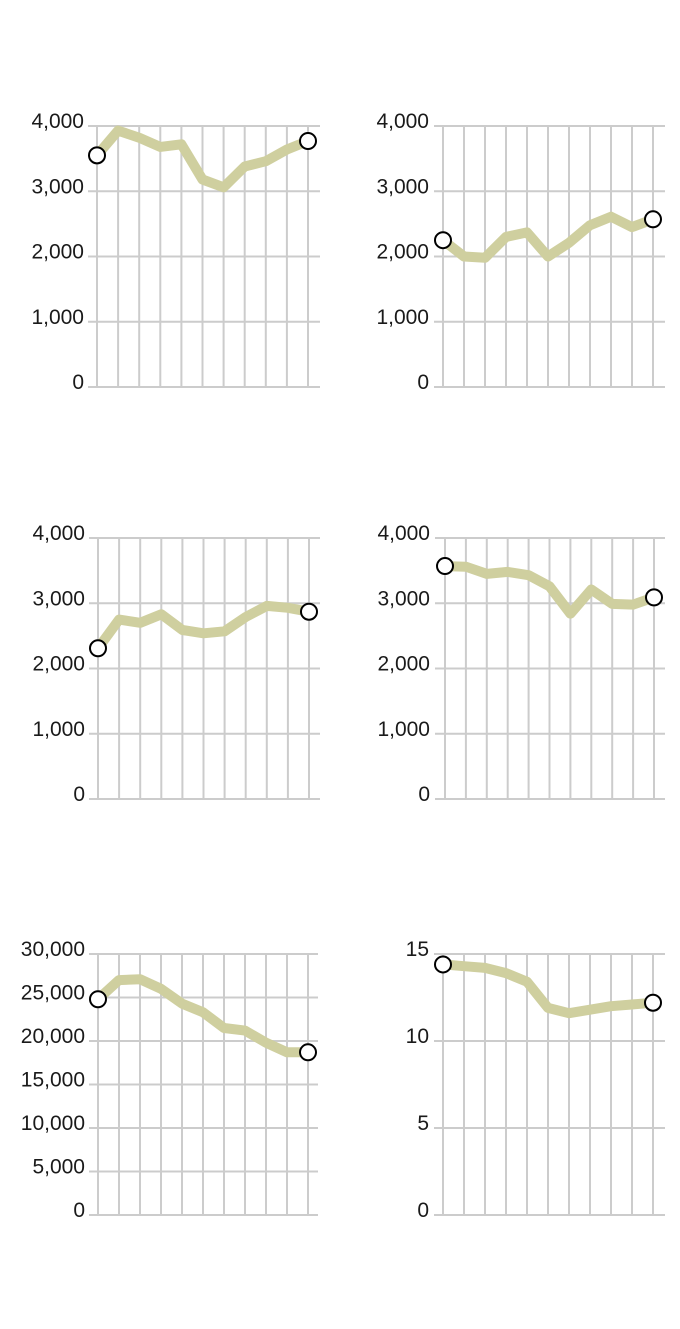 The width and height of the screenshot is (680, 1329). I want to click on y-tick-label: 25,000, so click(53, 993).